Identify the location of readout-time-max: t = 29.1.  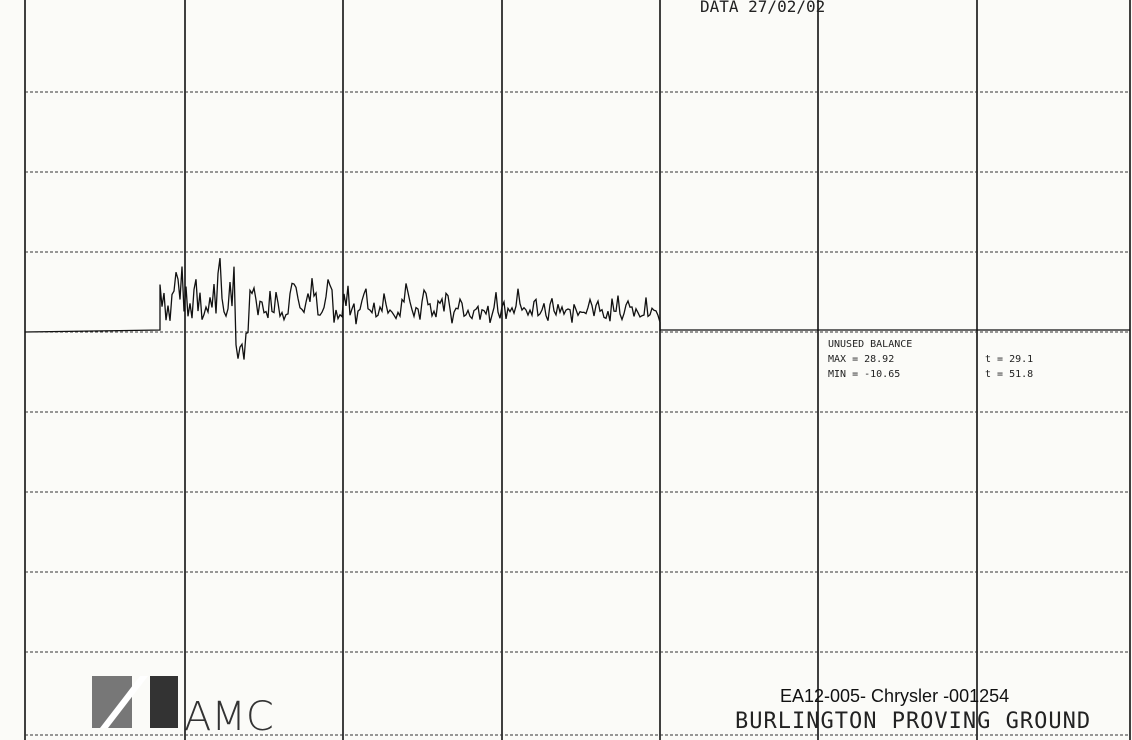
(1009, 359).